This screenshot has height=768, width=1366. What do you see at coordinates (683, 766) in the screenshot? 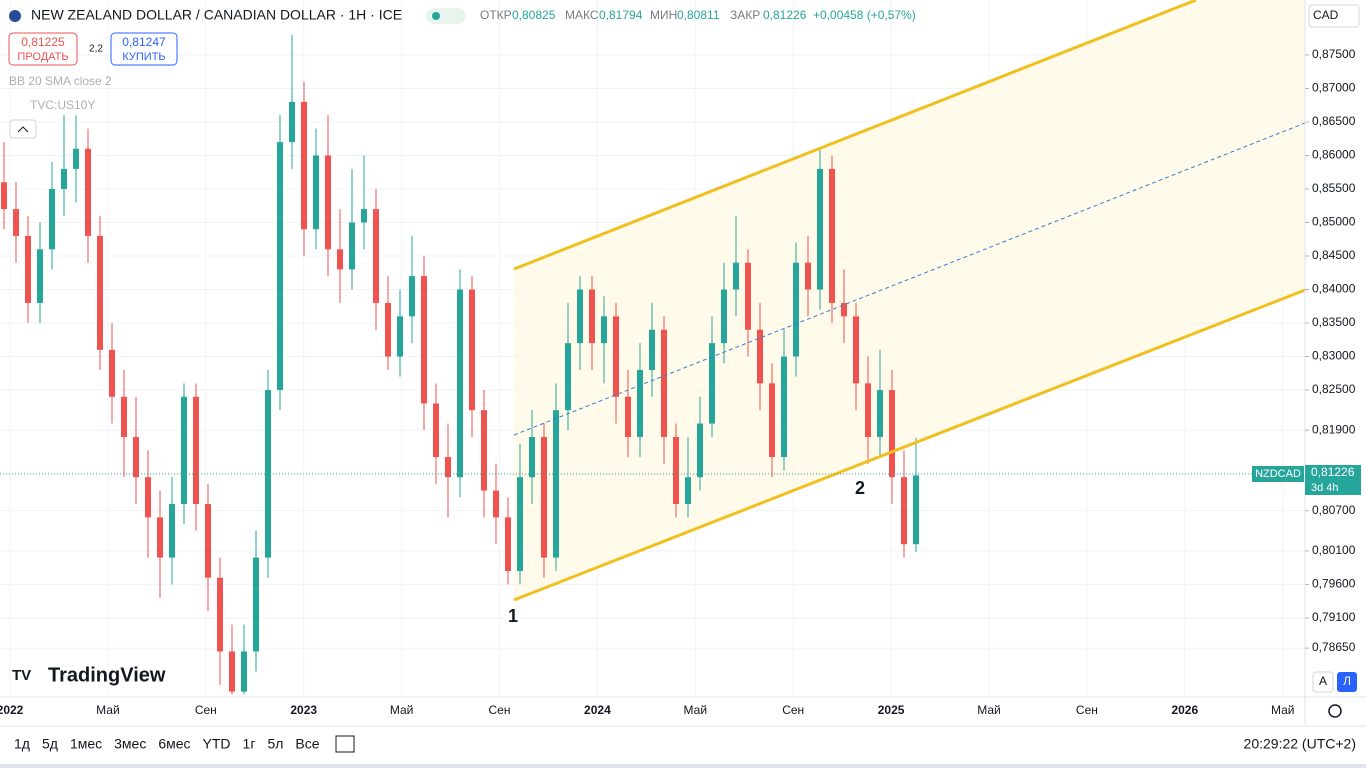
I see `footer-strip` at bounding box center [683, 766].